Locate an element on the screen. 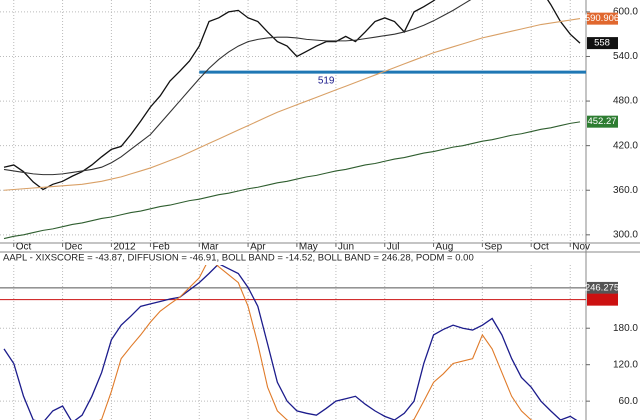 Image resolution: width=640 pixels, height=420 pixels. reference-tag-label: 246.275 is located at coordinates (602, 287).